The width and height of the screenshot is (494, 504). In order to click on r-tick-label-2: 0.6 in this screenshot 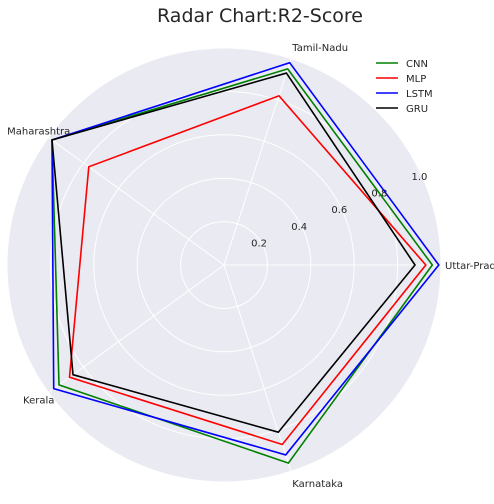, I will do `click(339, 210)`.